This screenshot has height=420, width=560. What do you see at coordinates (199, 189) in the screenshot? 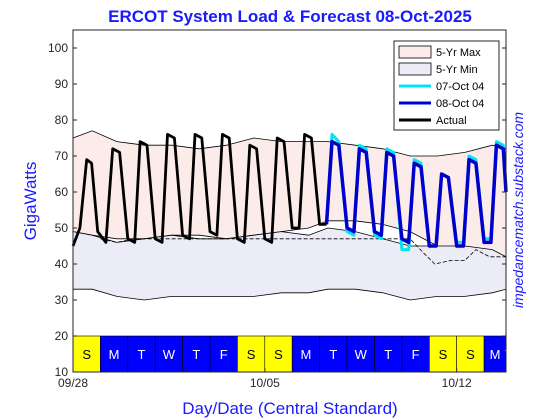
I see `actual-load-line` at bounding box center [199, 189].